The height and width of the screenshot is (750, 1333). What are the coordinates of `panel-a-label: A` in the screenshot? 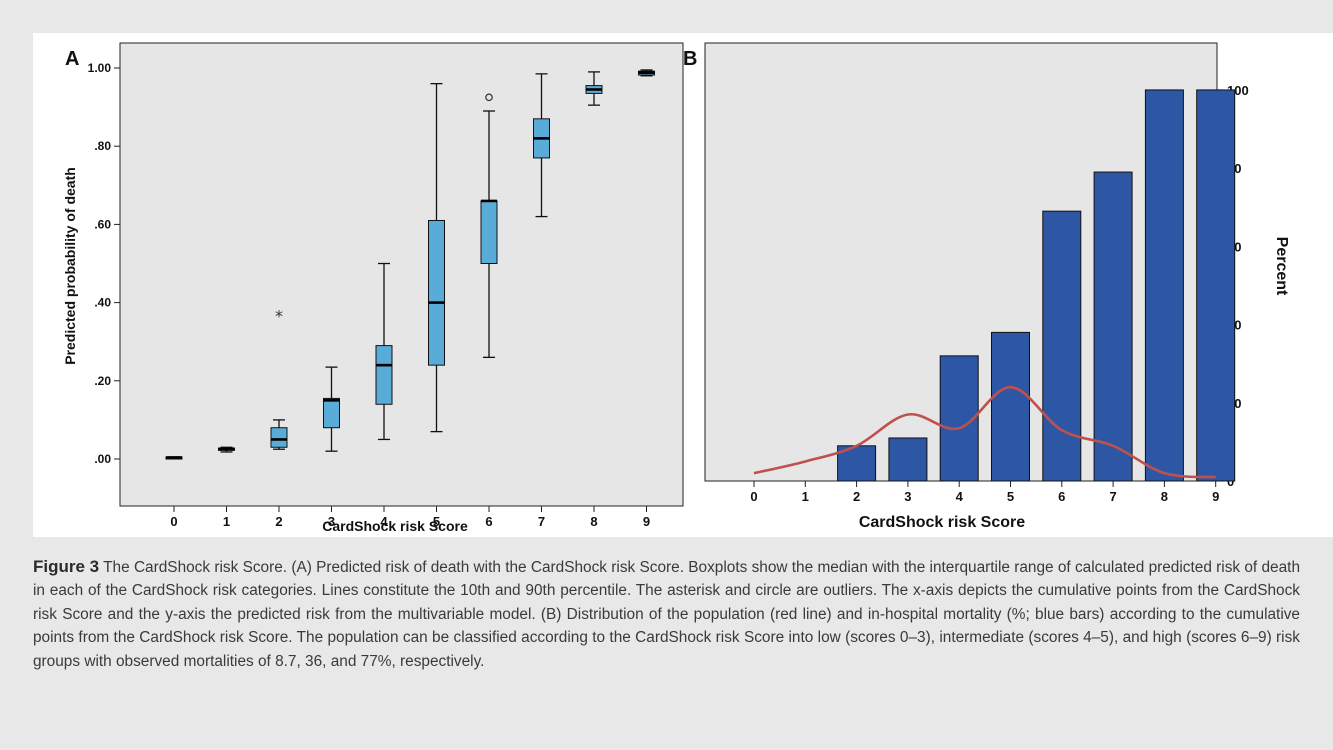 It's located at (72, 59).